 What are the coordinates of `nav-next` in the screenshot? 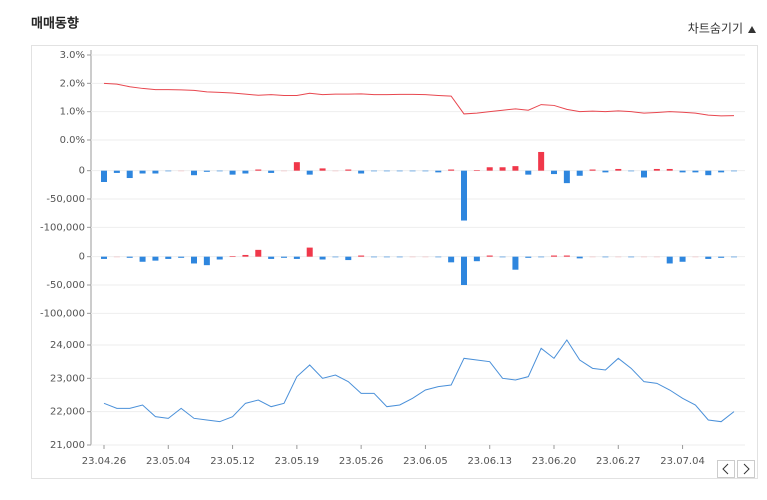 It's located at (746, 469).